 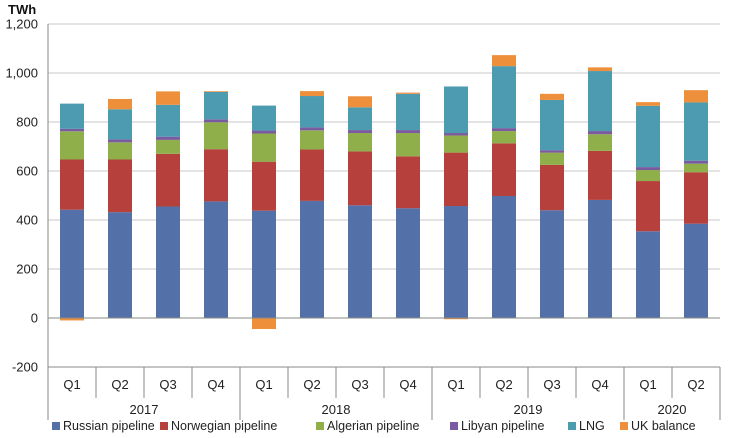 I want to click on legend-label: Algerian pipeline, so click(x=373, y=426).